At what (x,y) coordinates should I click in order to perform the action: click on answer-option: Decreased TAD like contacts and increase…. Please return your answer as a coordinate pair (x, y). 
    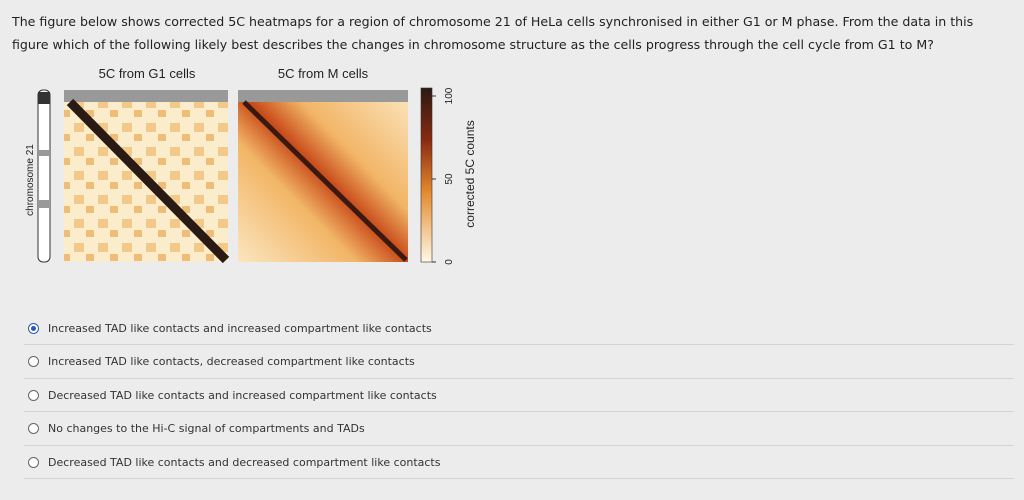
    Looking at the image, I should click on (519, 395).